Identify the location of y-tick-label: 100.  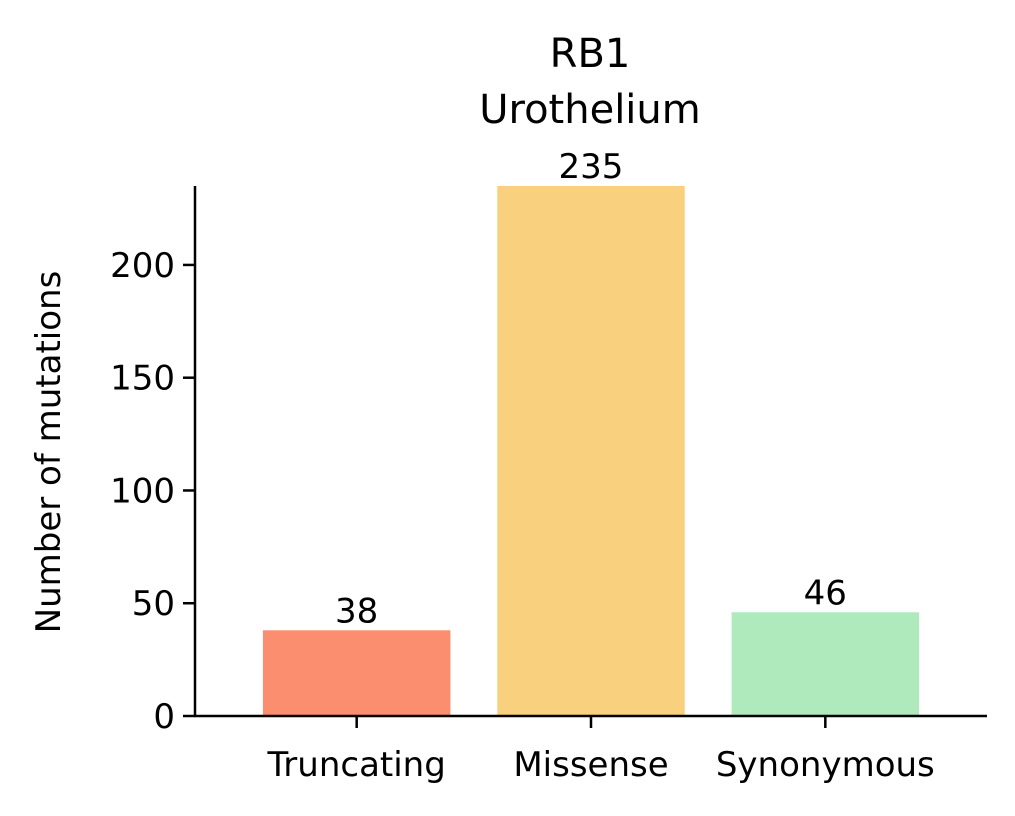
(142, 491).